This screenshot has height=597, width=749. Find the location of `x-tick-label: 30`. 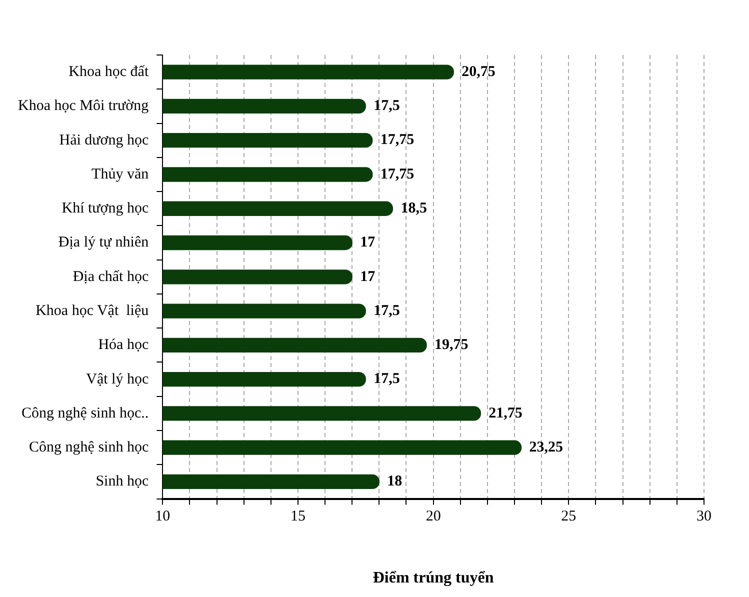

x-tick-label: 30 is located at coordinates (704, 516).